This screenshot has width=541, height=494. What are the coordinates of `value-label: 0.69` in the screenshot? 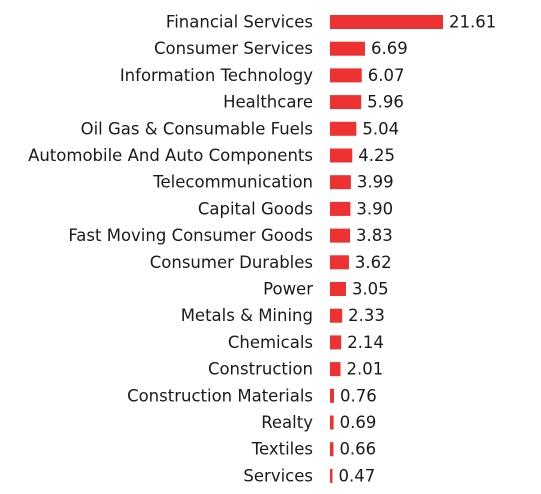 It's located at (358, 422).